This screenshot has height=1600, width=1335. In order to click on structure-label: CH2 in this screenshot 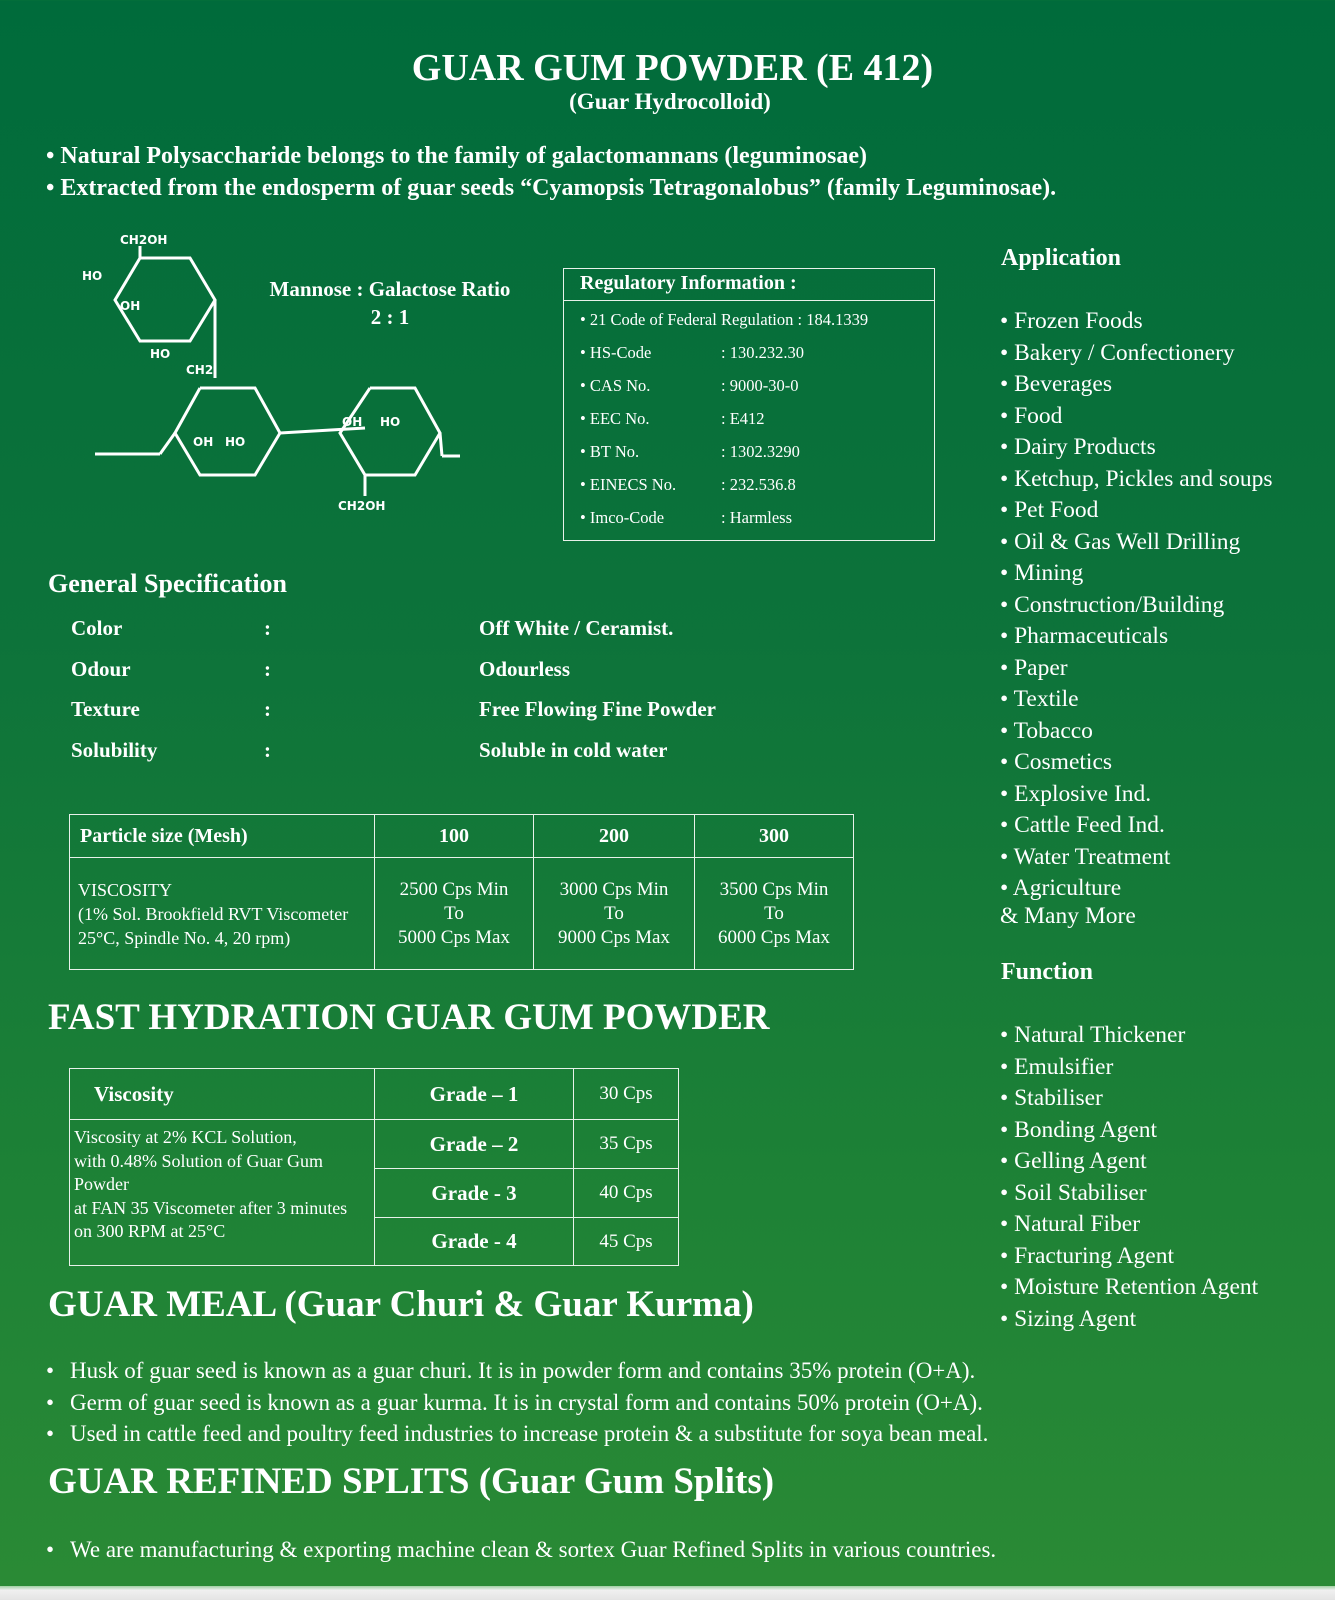, I will do `click(199, 370)`.